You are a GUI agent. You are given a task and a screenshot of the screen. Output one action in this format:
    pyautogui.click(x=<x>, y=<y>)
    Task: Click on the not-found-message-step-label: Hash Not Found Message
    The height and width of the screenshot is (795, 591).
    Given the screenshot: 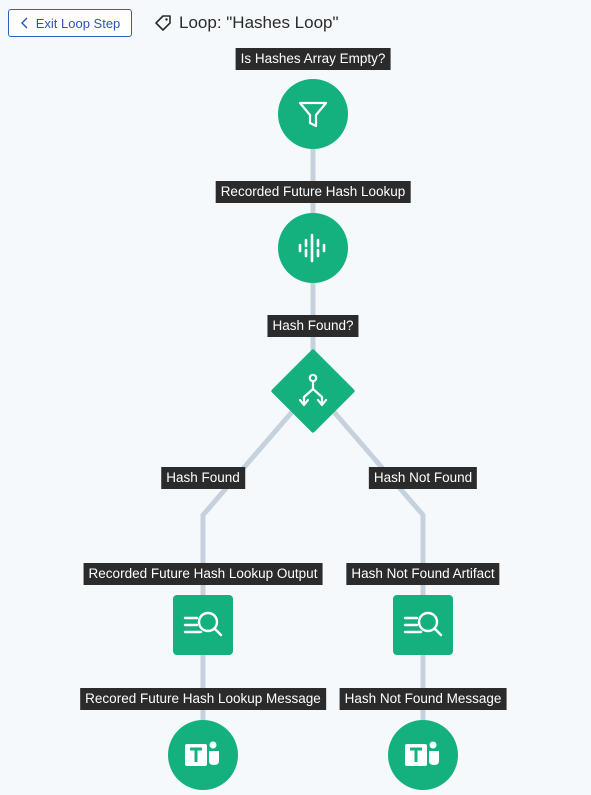 What is the action you would take?
    pyautogui.click(x=423, y=699)
    